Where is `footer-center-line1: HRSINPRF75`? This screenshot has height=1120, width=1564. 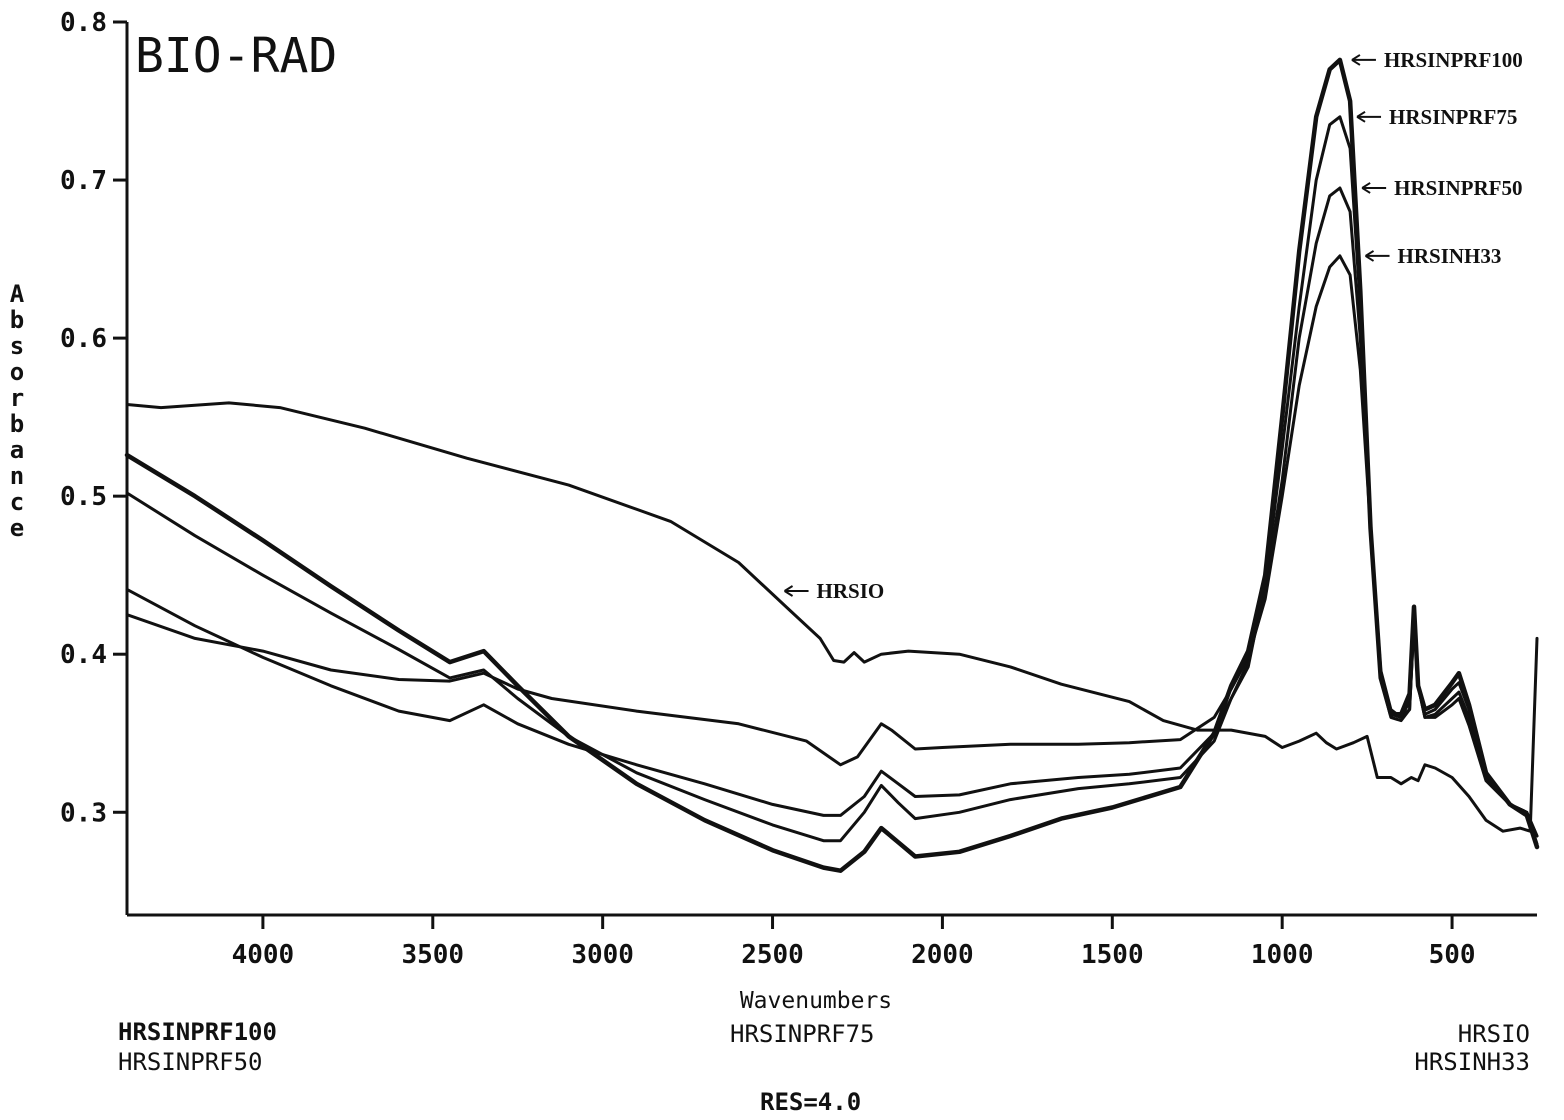
footer-center-line1: HRSINPRF75 is located at coordinates (802, 1034).